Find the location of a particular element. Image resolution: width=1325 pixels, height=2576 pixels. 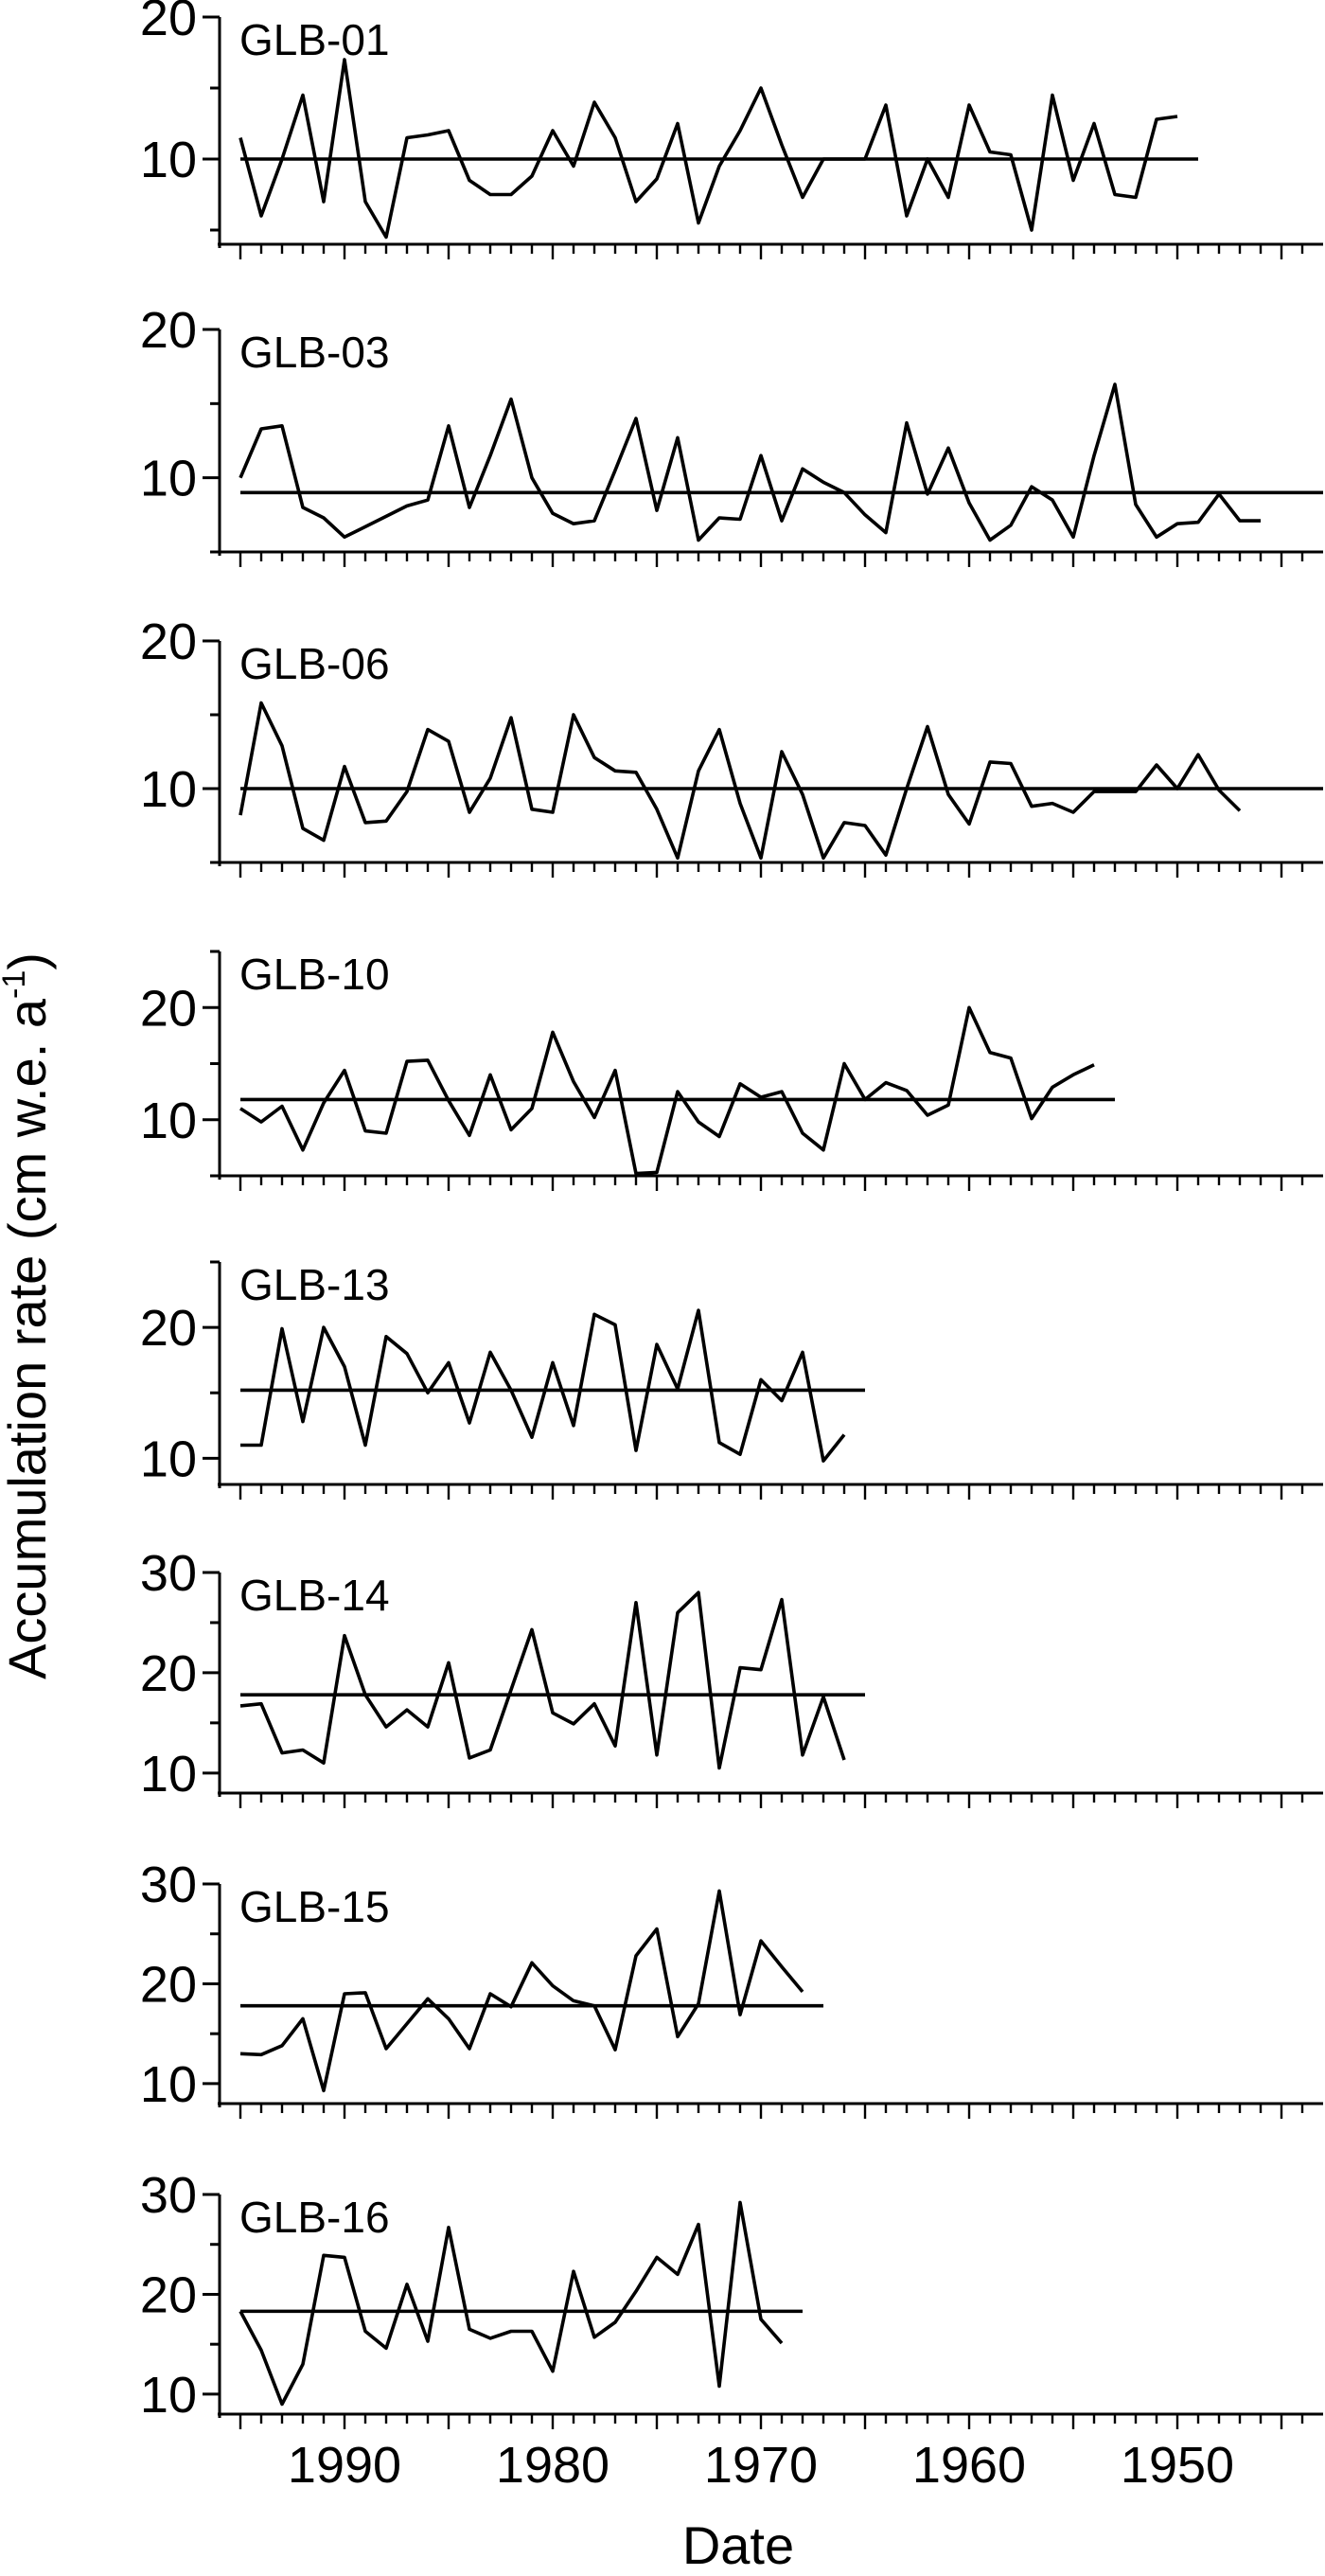

x-tick-label: 1950 is located at coordinates (1177, 2465).